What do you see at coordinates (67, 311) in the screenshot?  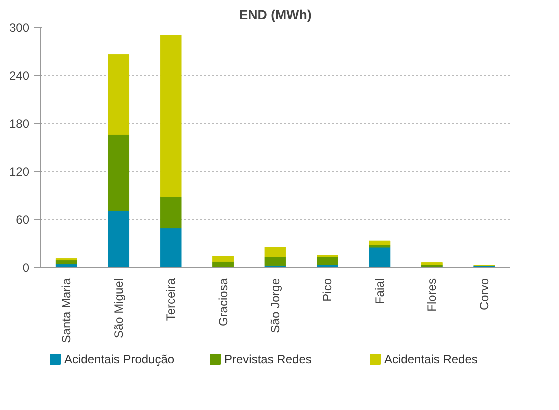 I see `x-tick-label: Santa Maria` at bounding box center [67, 311].